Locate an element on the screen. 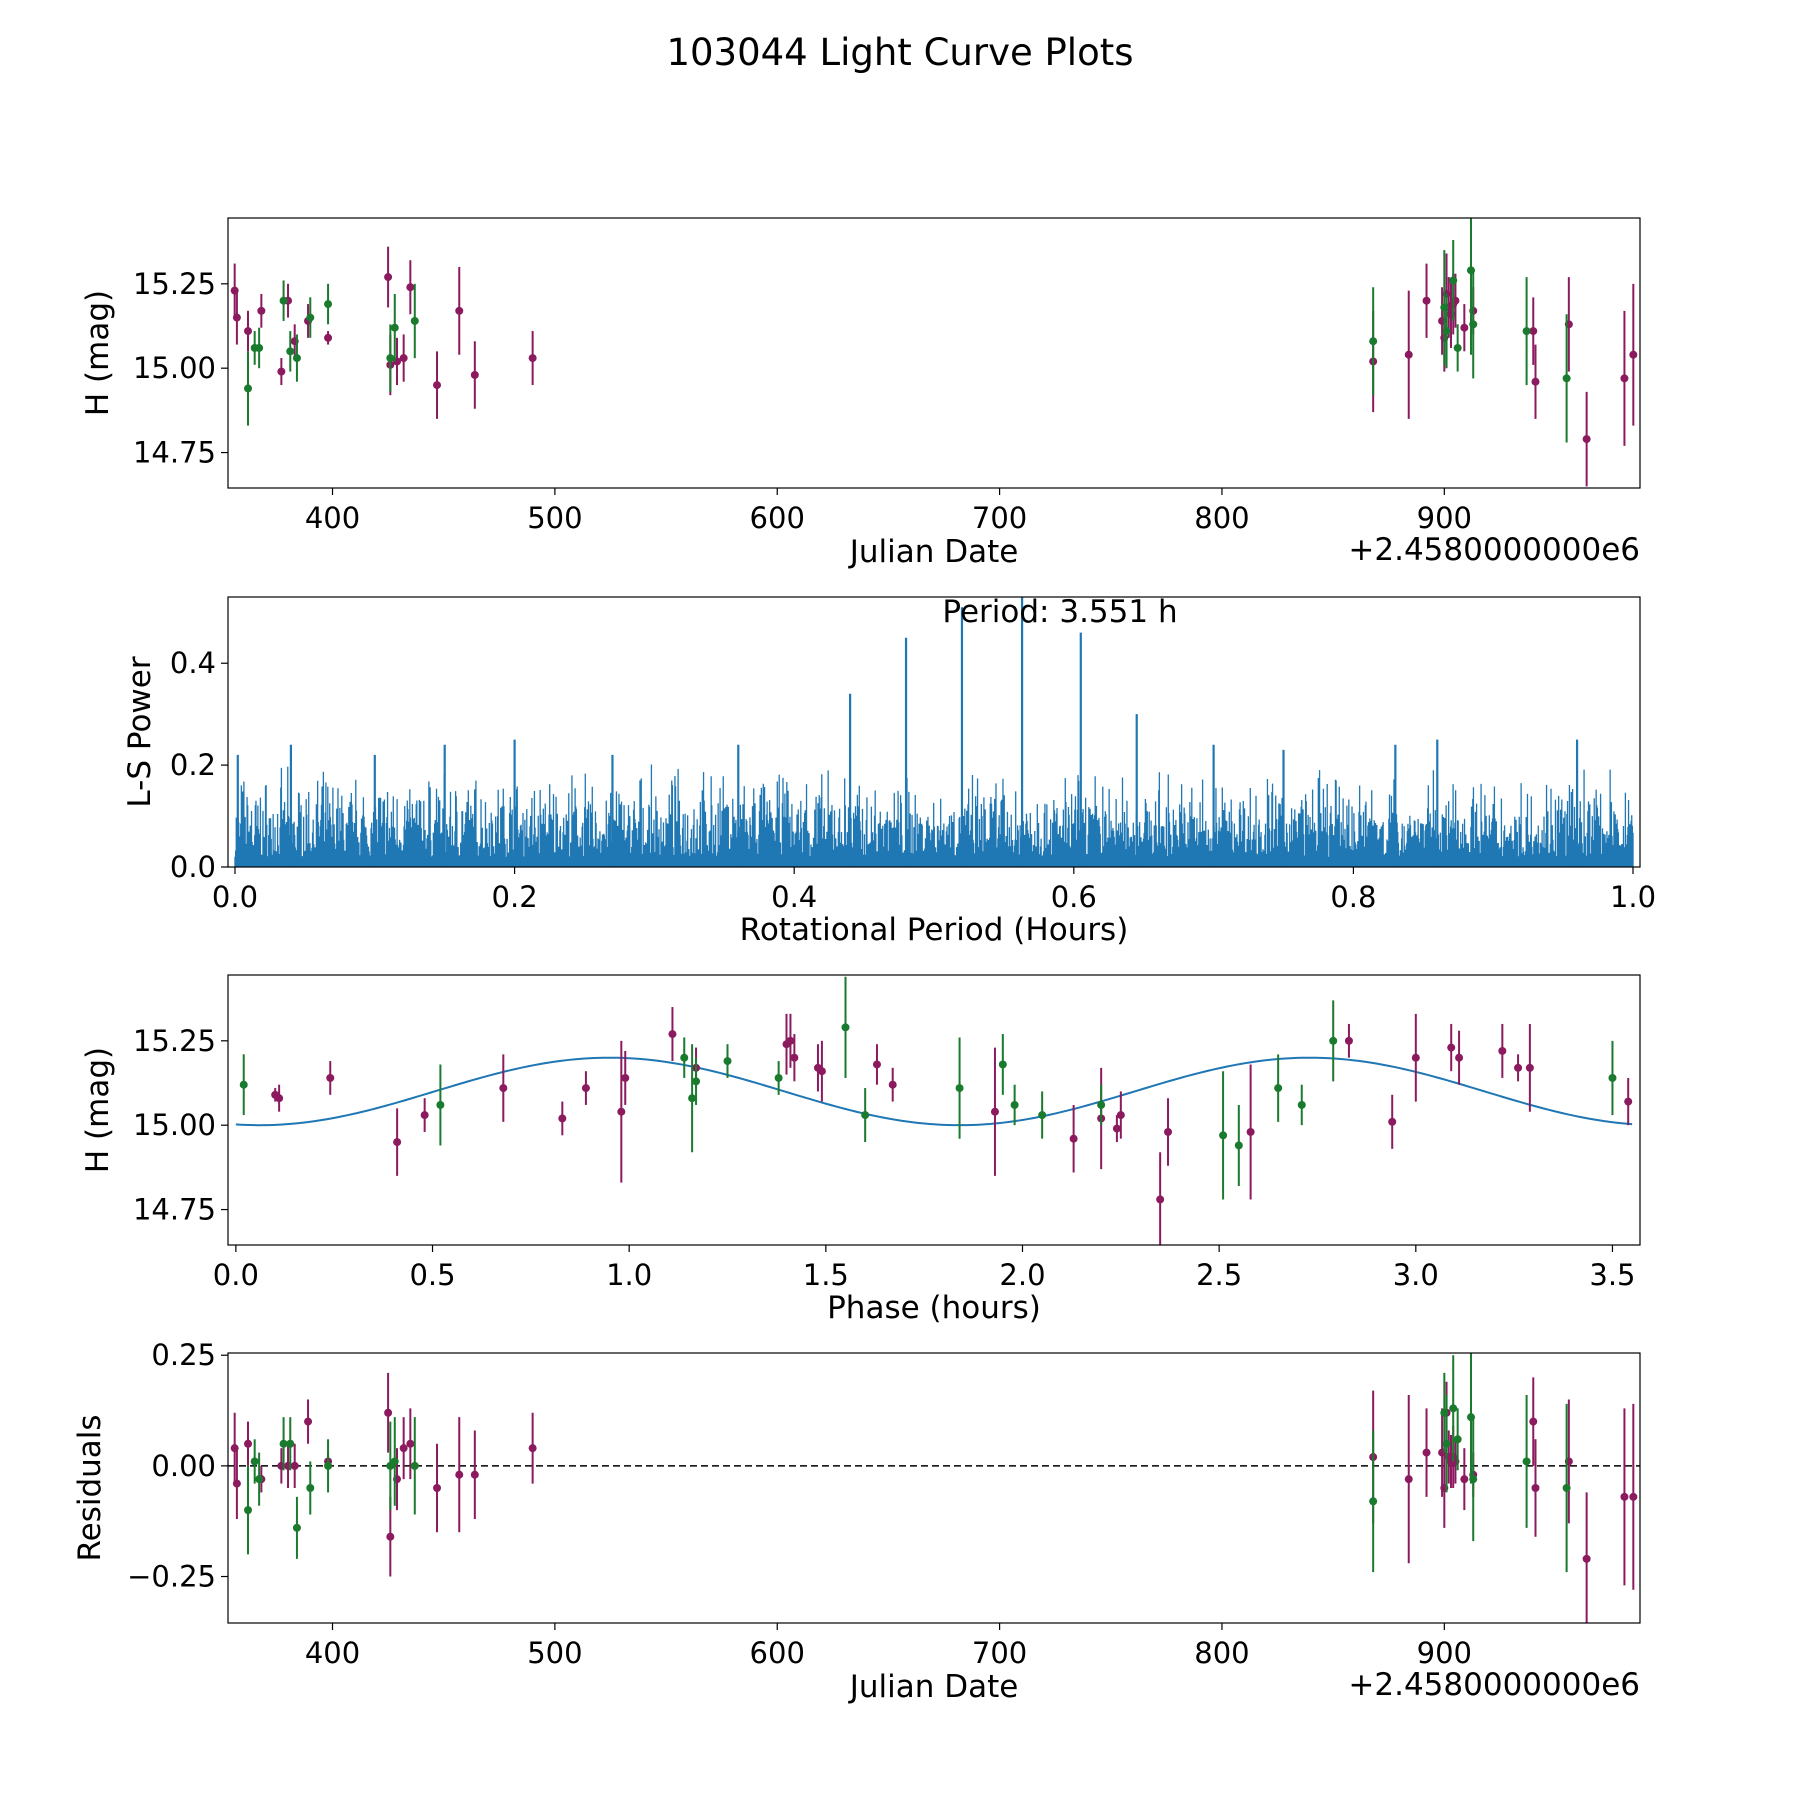 This screenshot has height=1800, width=1800. period-annotation: Period: 3.551 h is located at coordinates (1059, 612).